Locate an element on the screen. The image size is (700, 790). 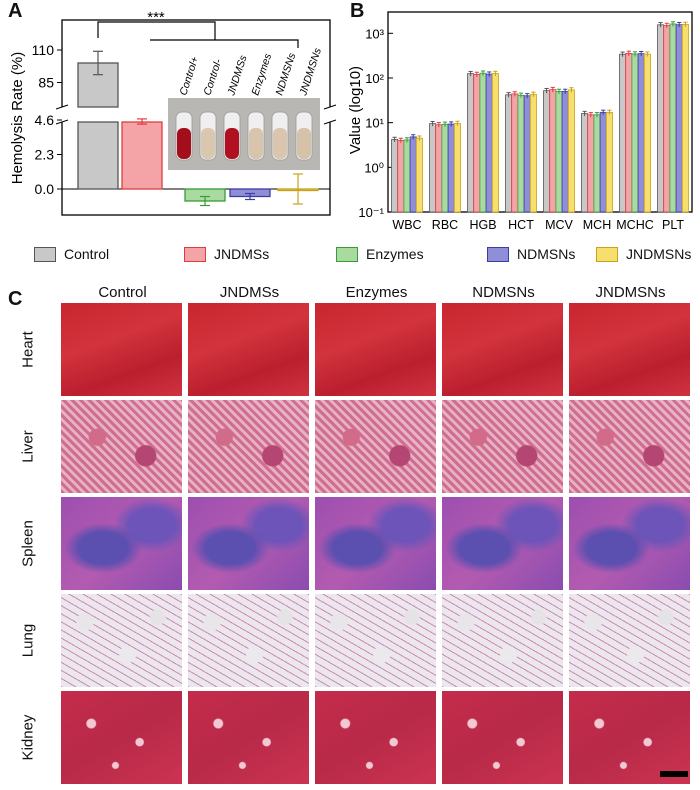
y-axis-label: Hemolysis Rate (%) is located at coordinates (17, 118).